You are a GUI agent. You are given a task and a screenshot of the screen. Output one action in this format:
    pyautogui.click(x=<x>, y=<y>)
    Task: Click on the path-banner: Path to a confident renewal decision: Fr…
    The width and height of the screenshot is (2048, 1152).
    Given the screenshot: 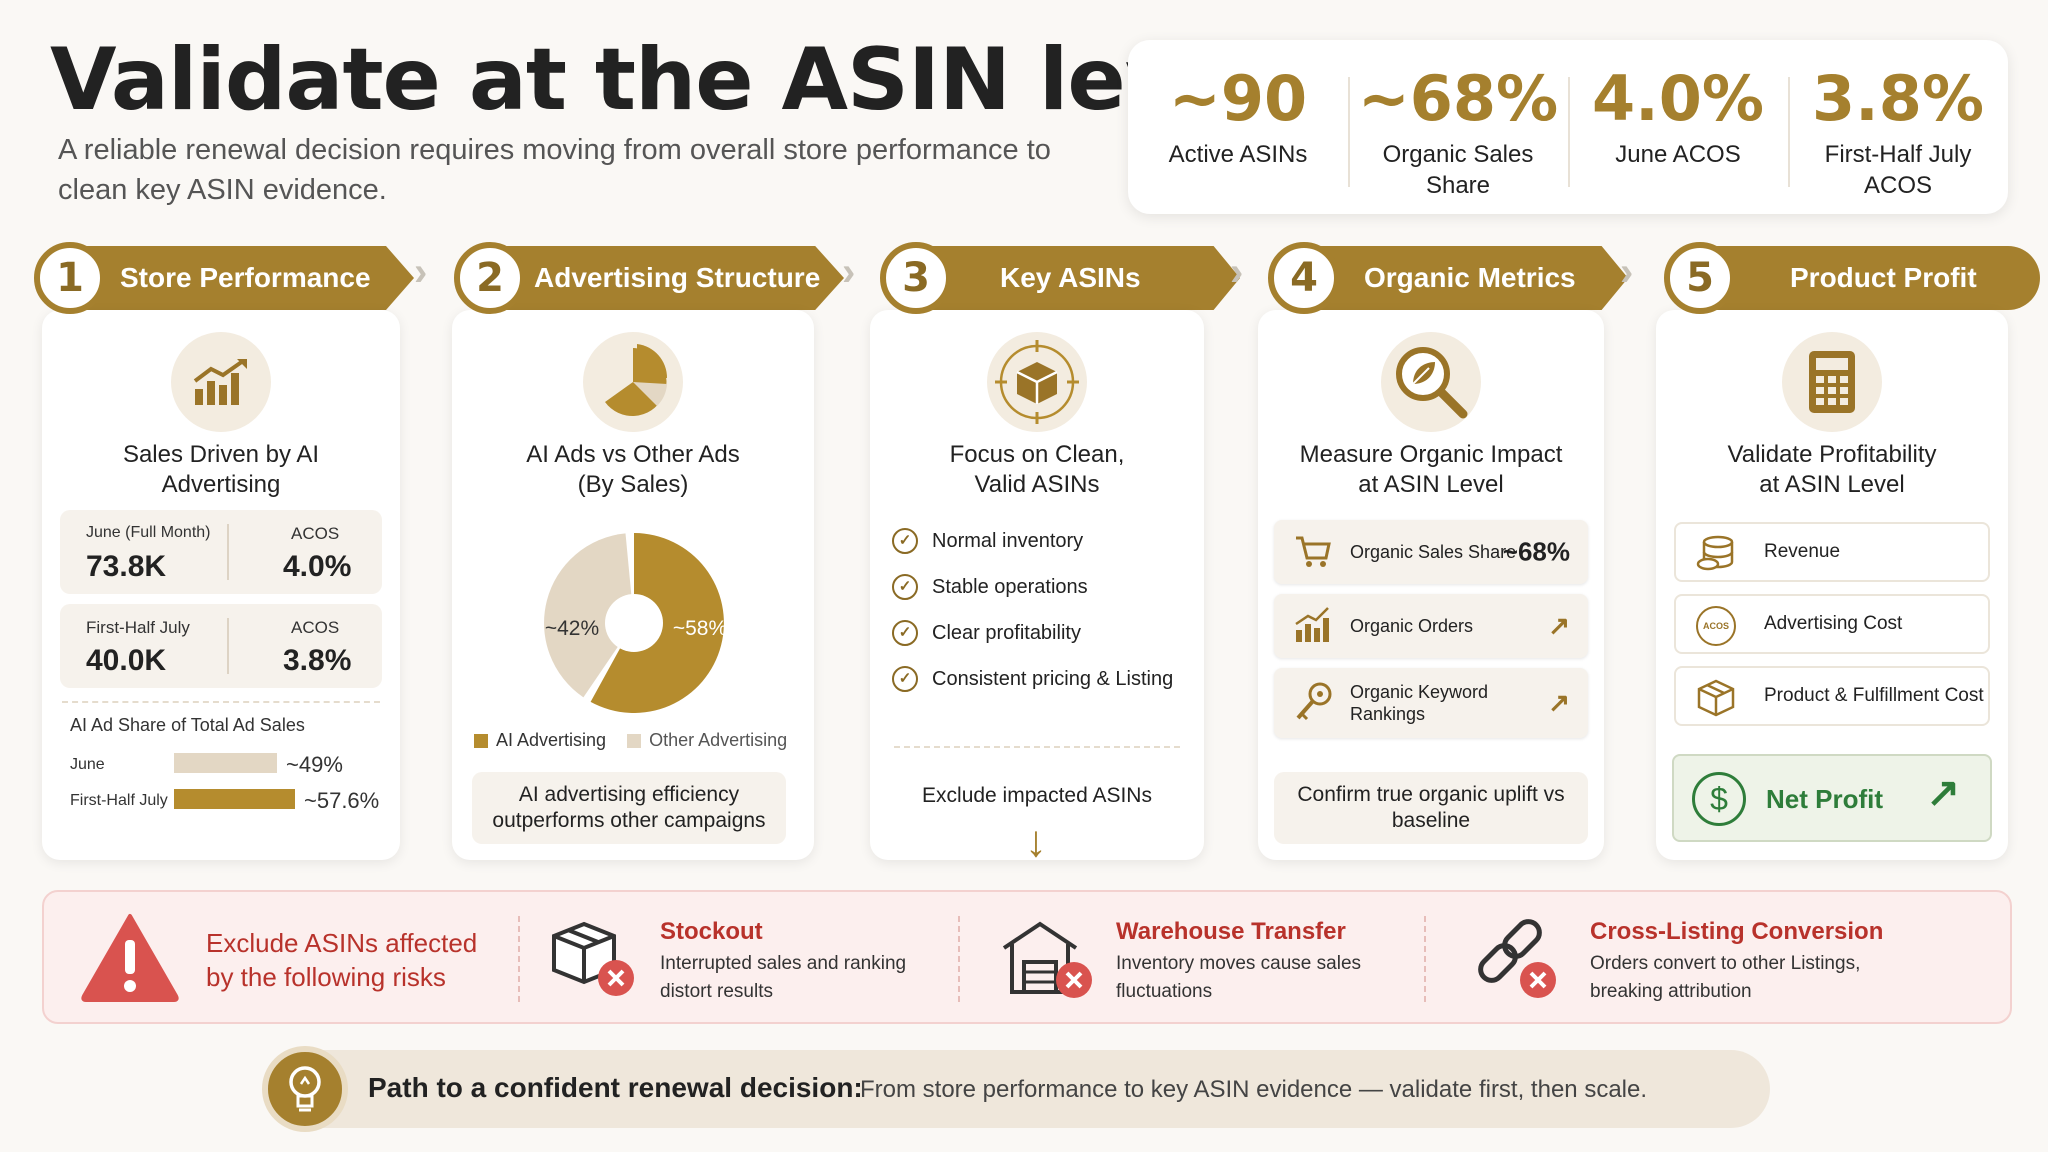 What is the action you would take?
    pyautogui.click(x=1020, y=1089)
    